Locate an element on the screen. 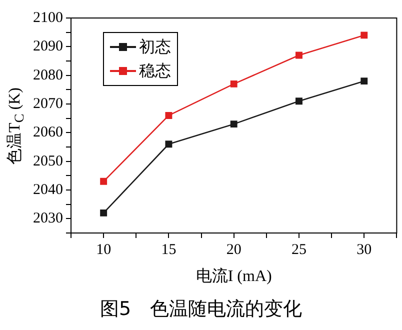  y-tick-label: 2040 is located at coordinates (48, 190).